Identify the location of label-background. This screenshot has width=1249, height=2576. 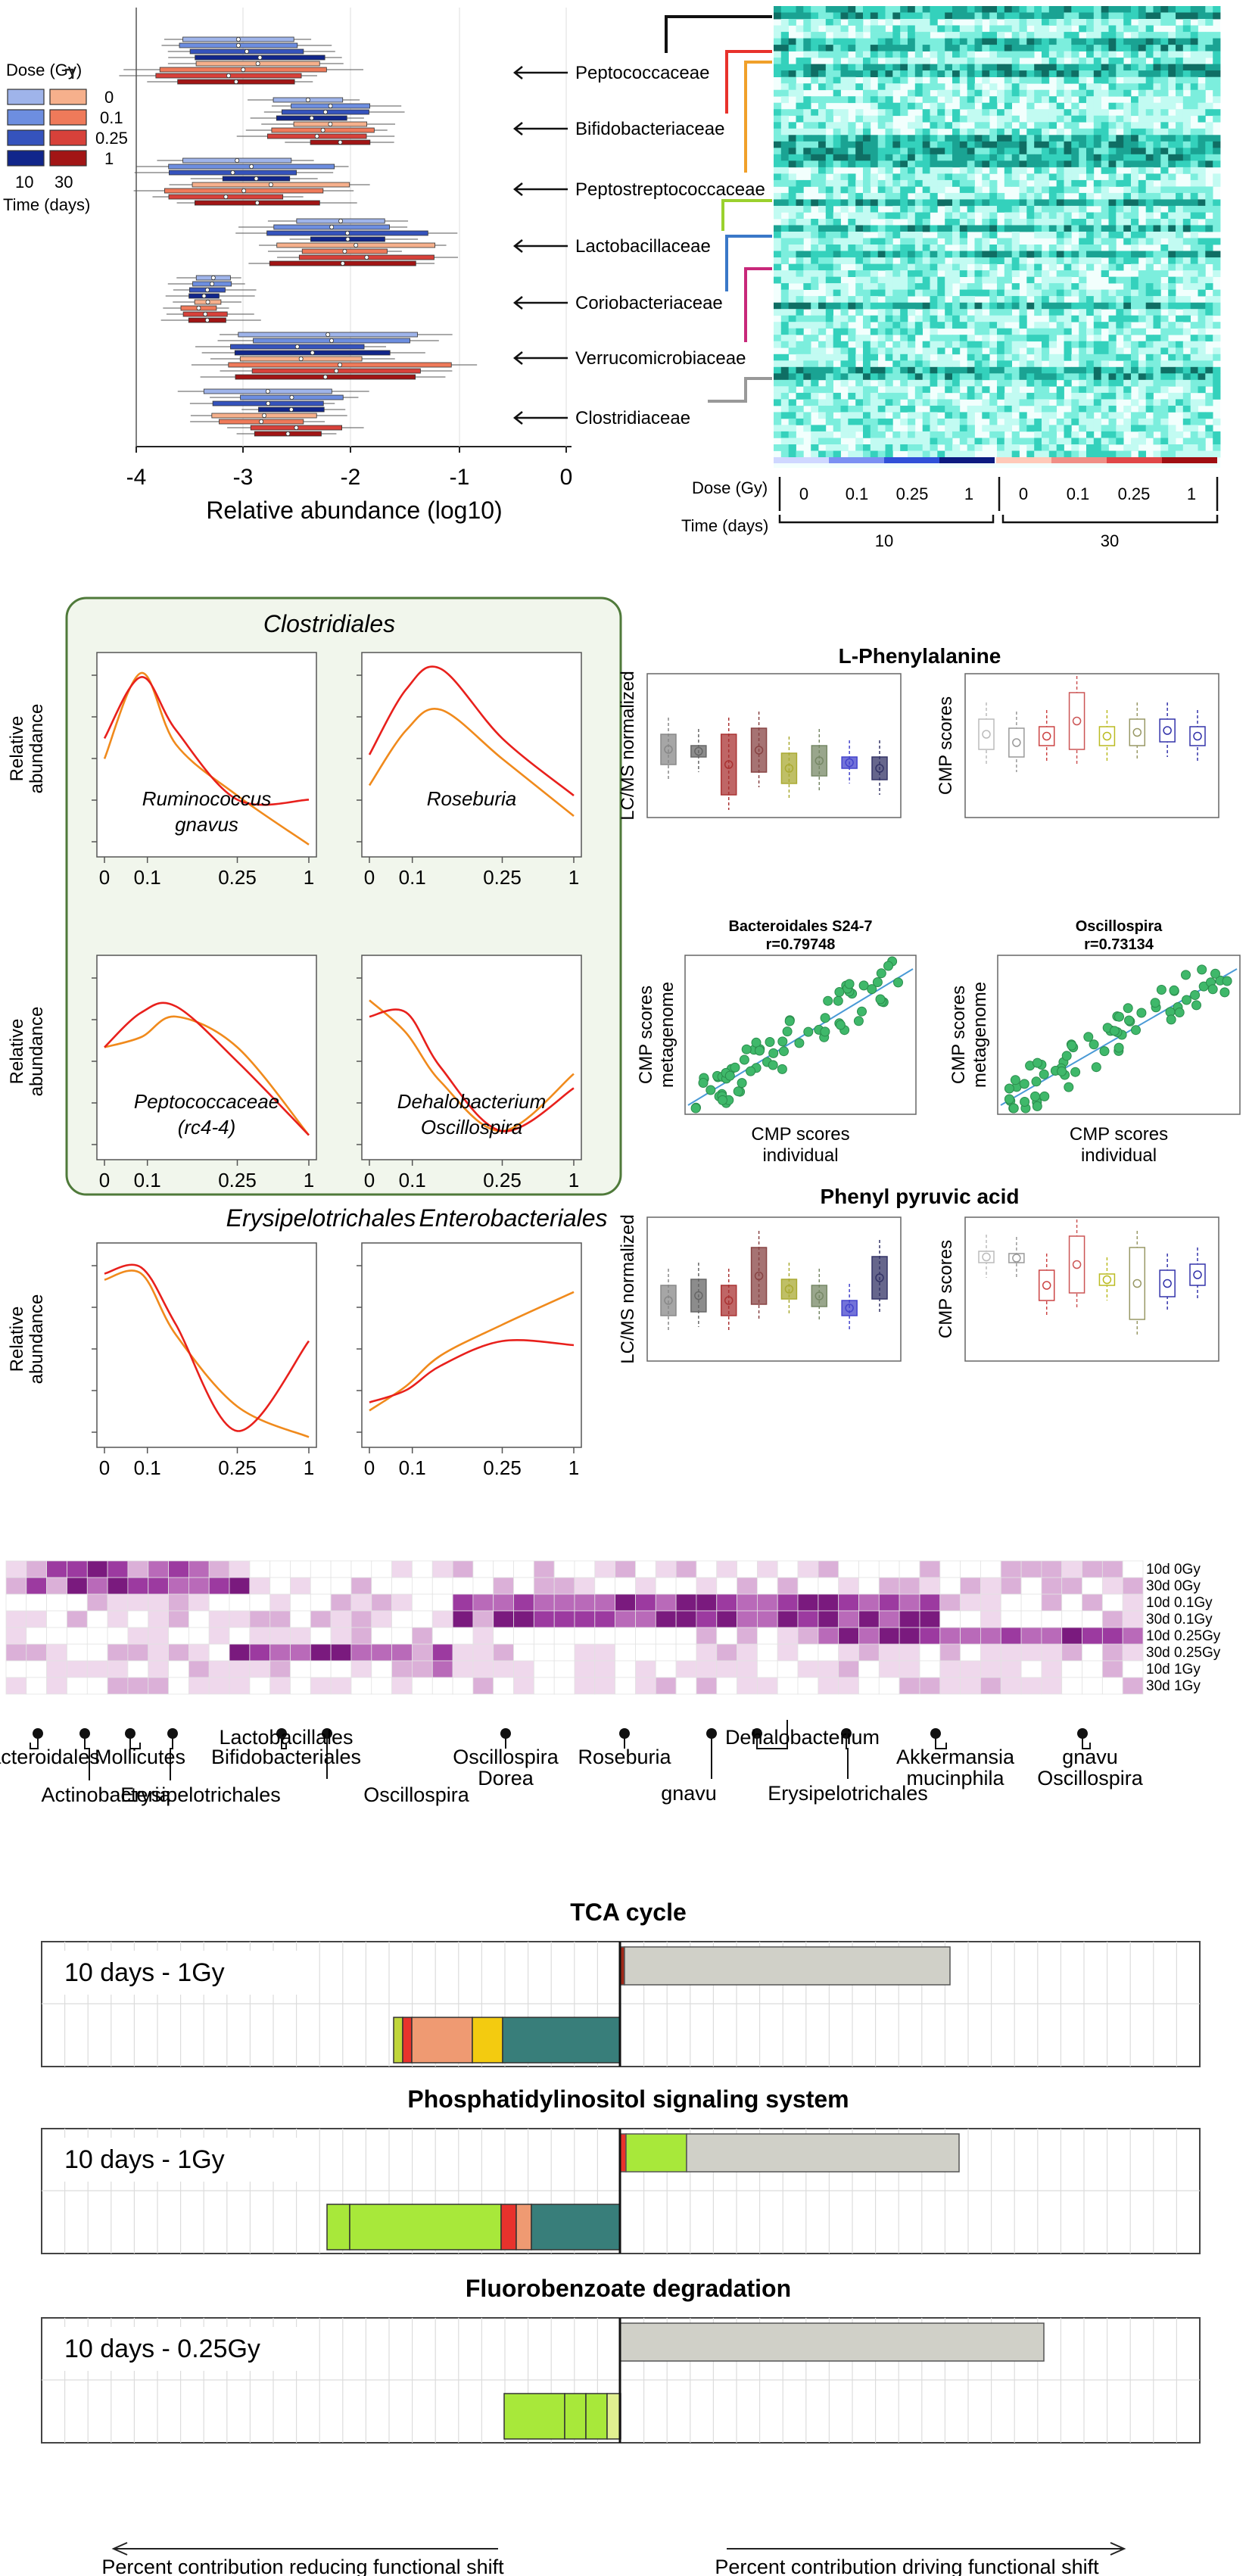
(178, 1973).